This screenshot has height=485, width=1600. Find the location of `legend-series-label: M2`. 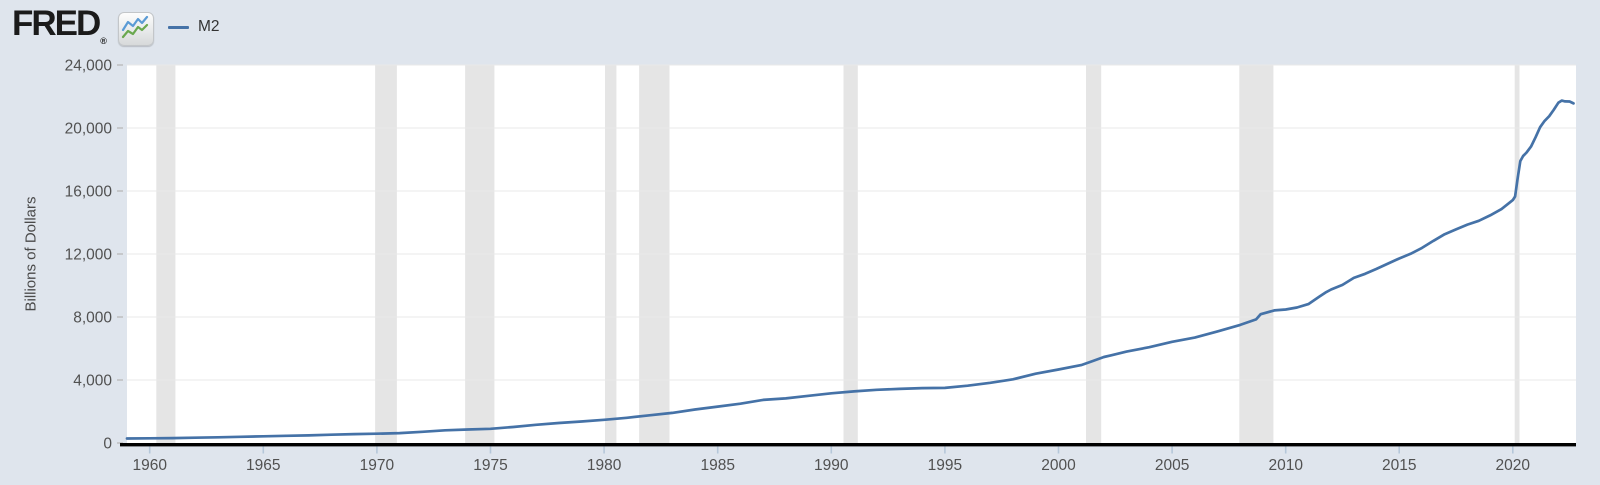

legend-series-label: M2 is located at coordinates (209, 26).